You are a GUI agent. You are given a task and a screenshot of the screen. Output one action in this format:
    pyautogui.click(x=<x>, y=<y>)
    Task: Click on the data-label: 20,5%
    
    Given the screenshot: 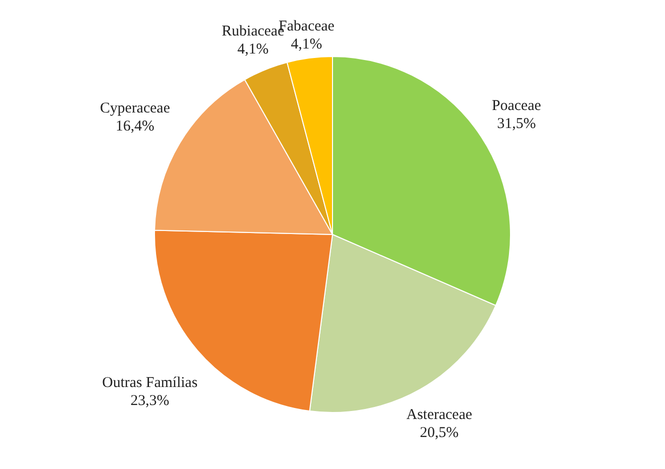 What is the action you would take?
    pyautogui.click(x=439, y=432)
    